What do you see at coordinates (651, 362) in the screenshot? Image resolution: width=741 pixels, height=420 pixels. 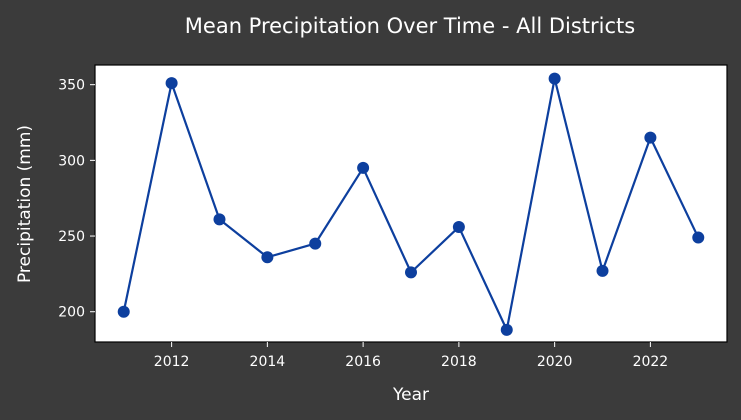 I see `x-tick-label: 2022` at bounding box center [651, 362].